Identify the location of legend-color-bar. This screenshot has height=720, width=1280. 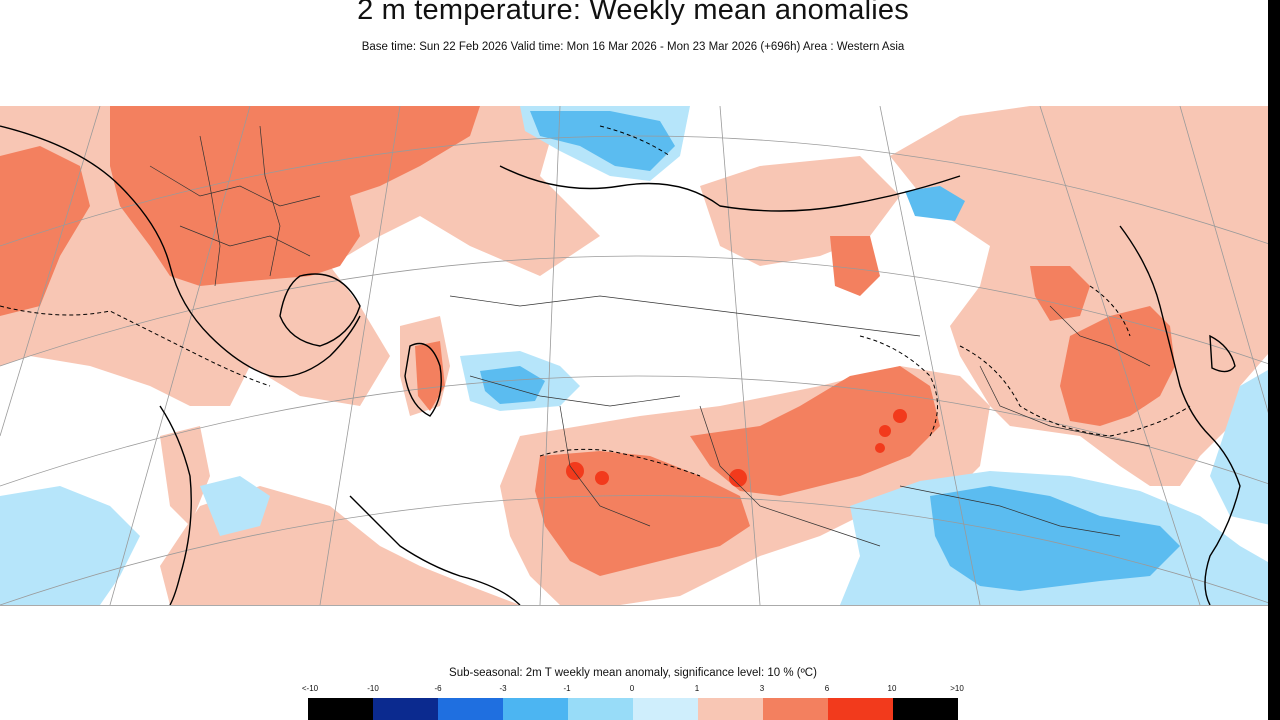
(633, 709).